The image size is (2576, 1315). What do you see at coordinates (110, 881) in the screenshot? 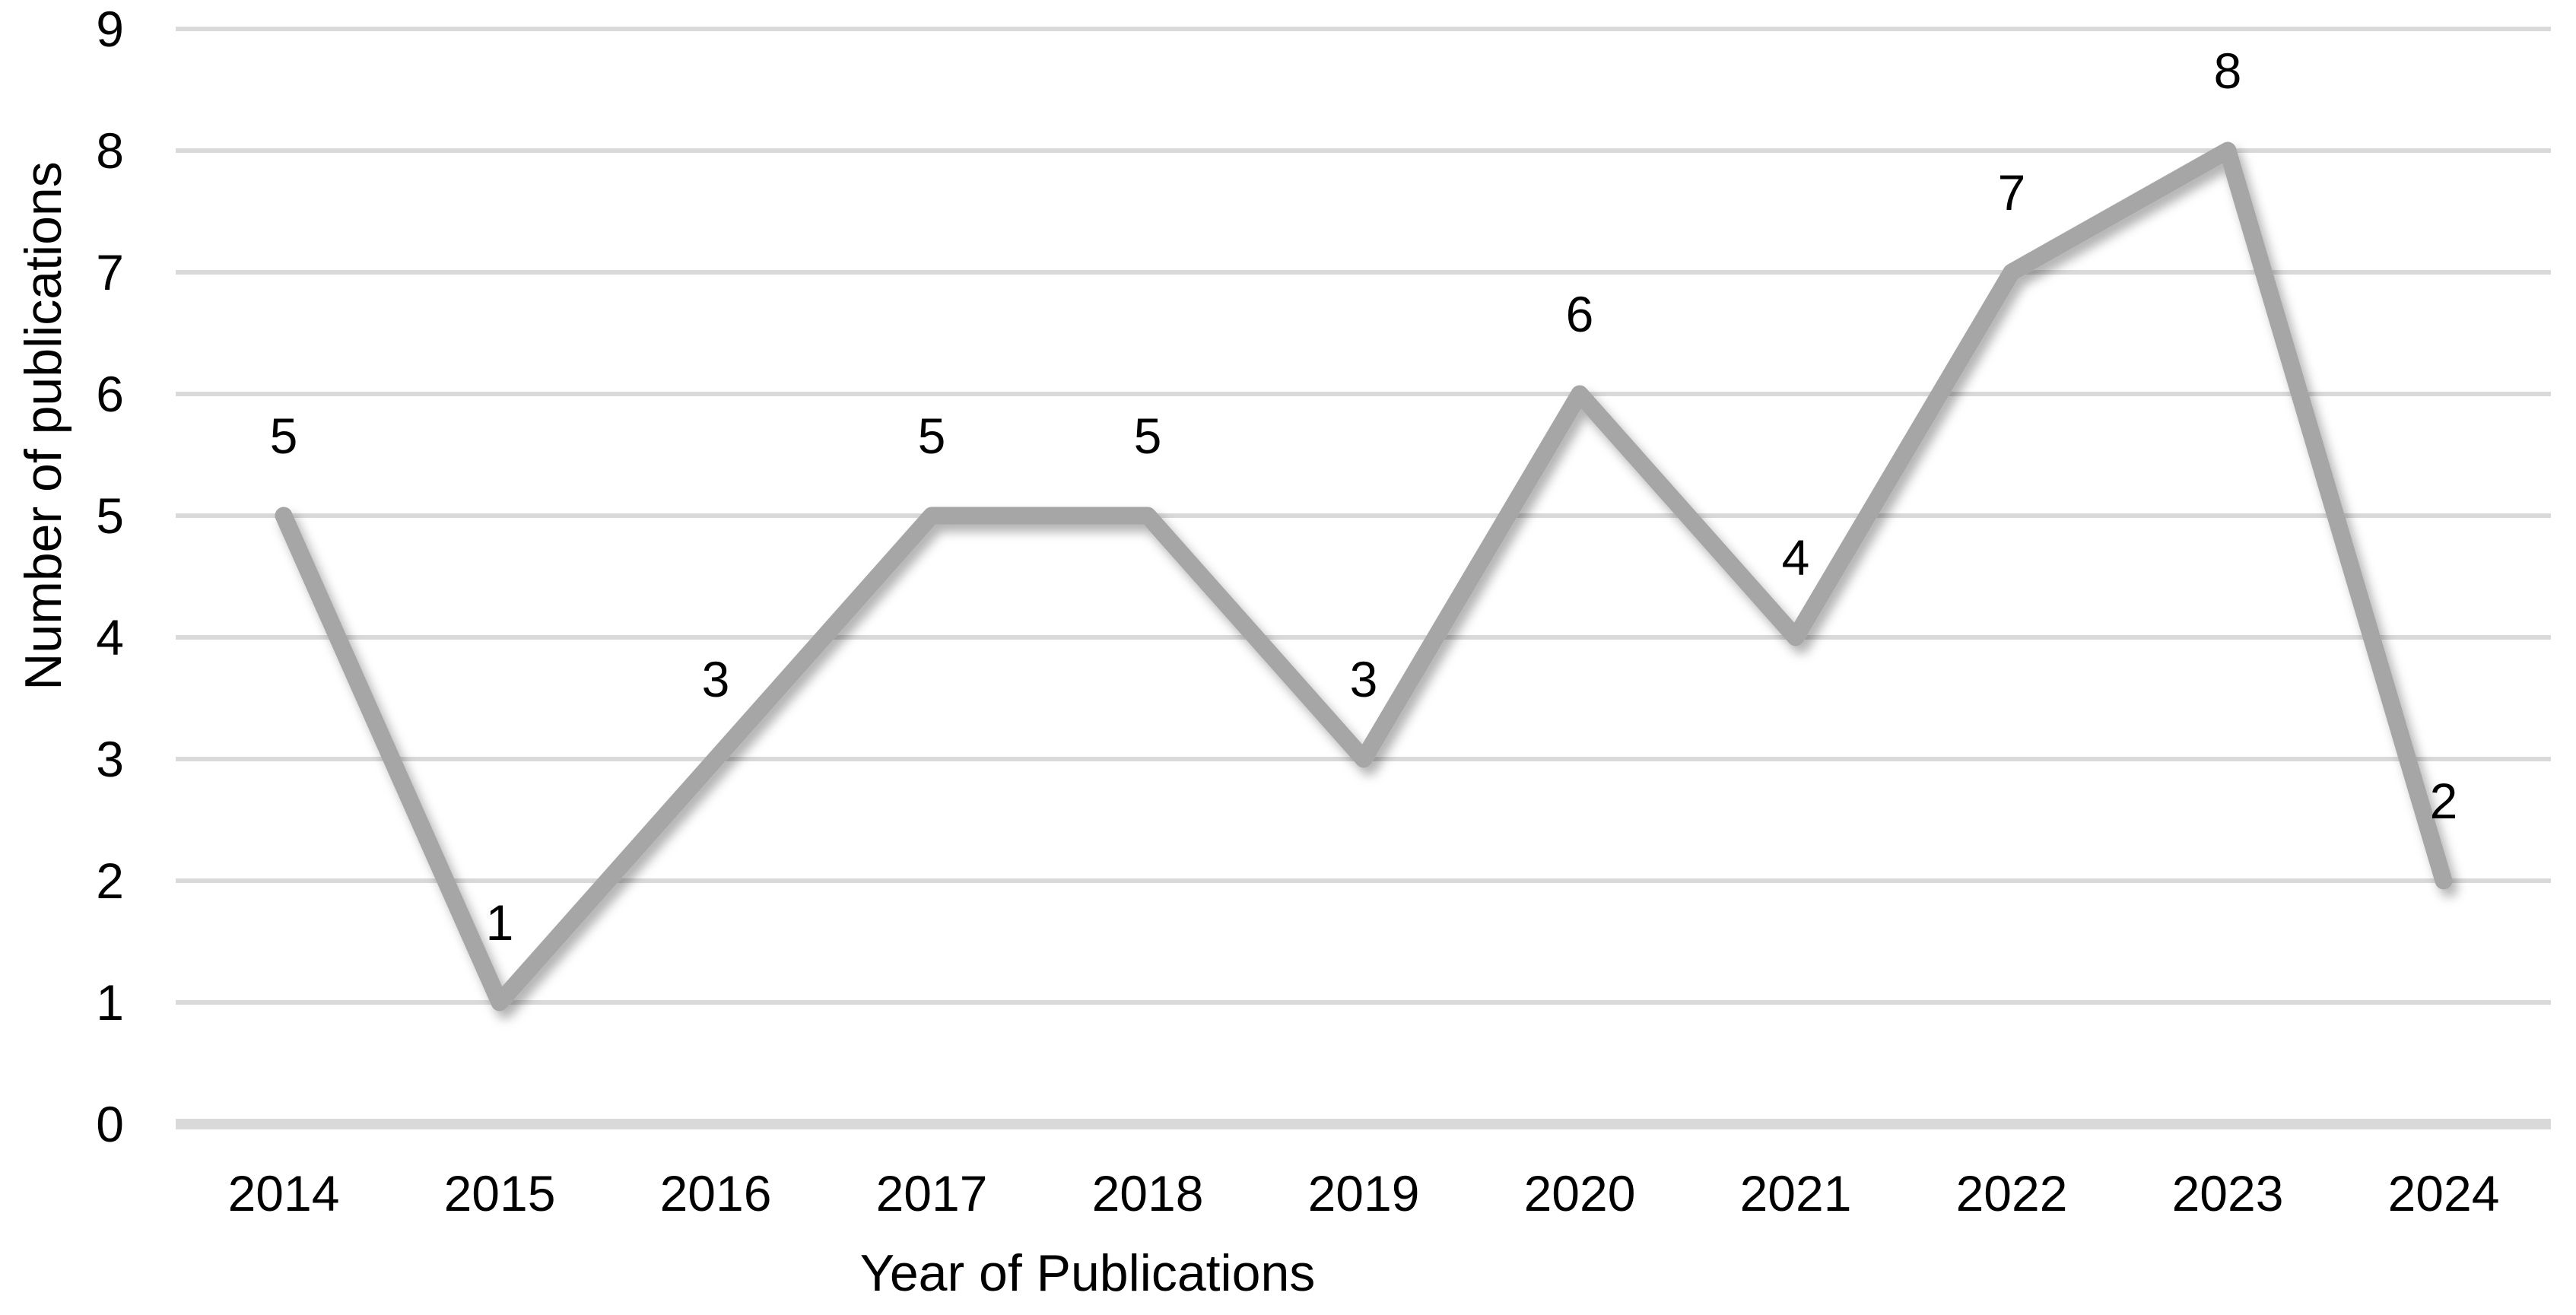
I see `y-tick-label: 2` at bounding box center [110, 881].